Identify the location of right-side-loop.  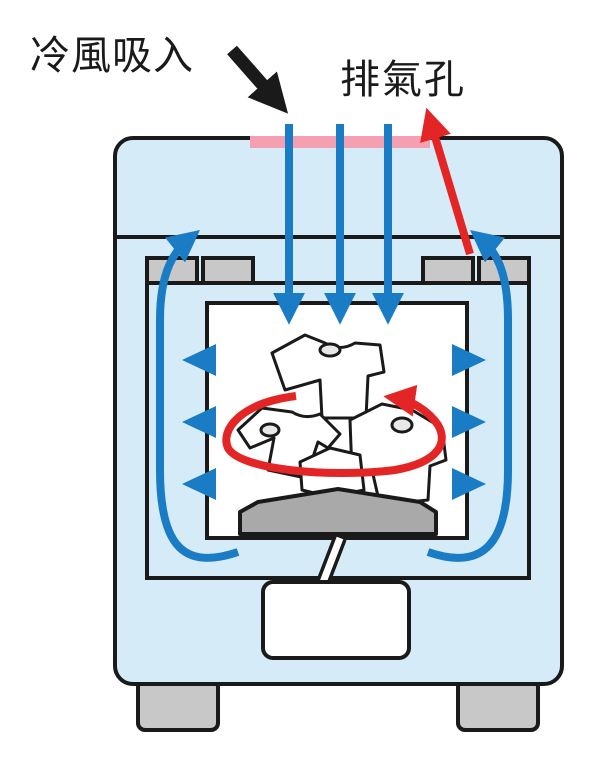
(469, 396).